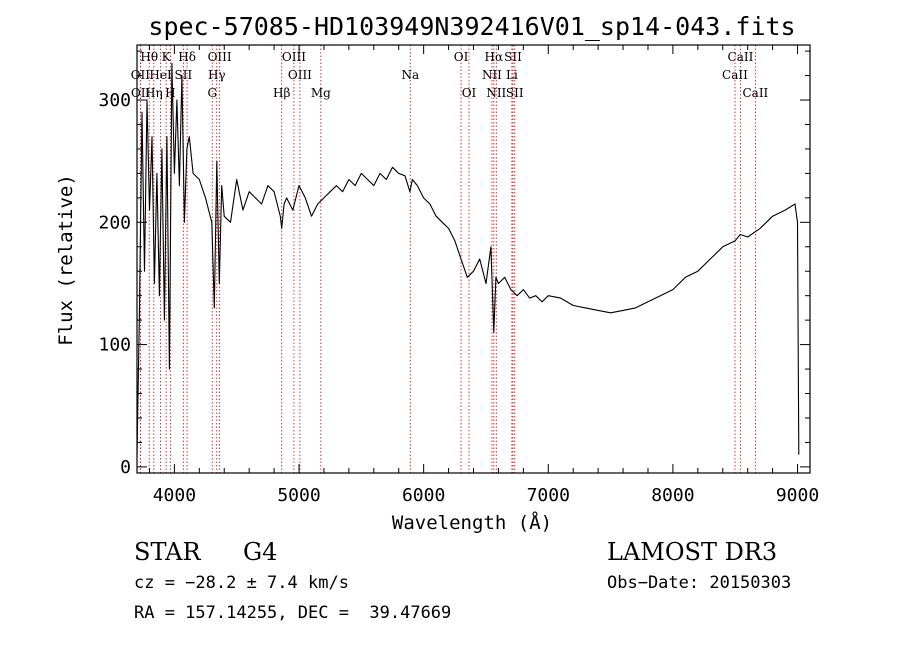  I want to click on emission-line-label: H, so click(170, 93).